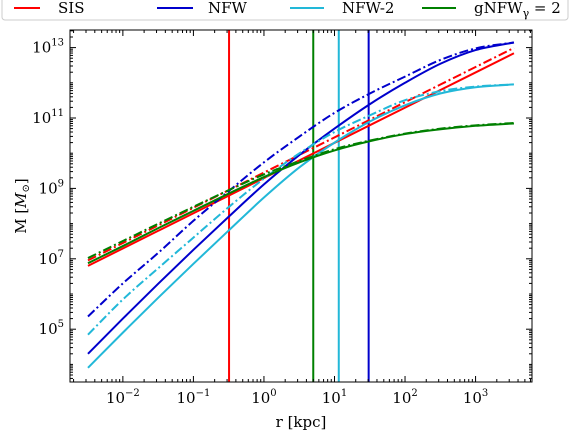  What do you see at coordinates (48, 47) in the screenshot?
I see `y-tick-label: 10¹³` at bounding box center [48, 47].